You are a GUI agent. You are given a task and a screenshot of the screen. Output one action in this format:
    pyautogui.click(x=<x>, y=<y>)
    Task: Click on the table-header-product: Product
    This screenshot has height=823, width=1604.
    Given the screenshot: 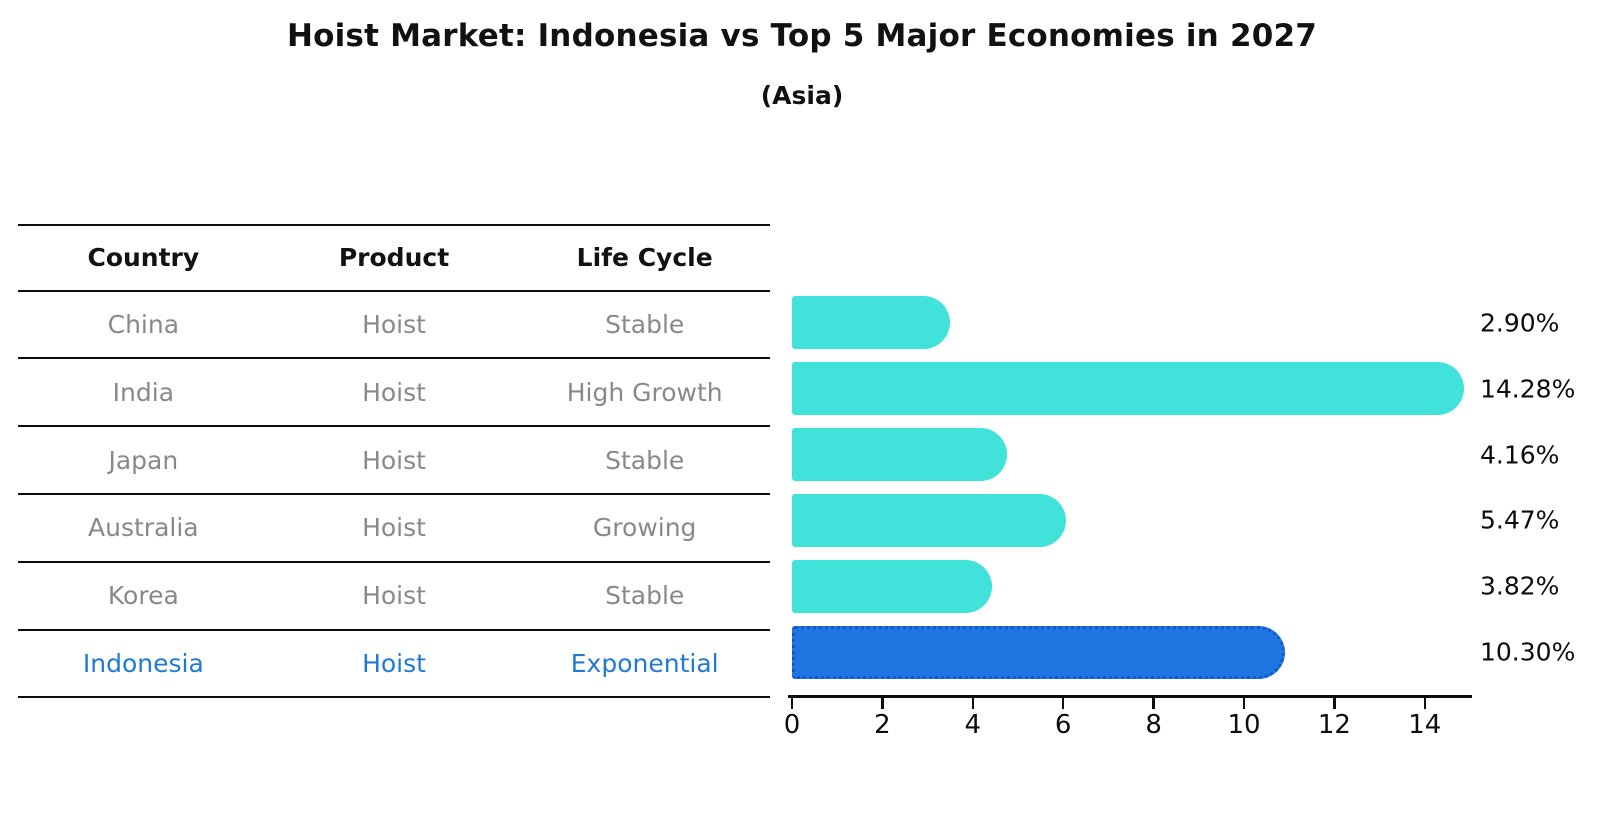 What is the action you would take?
    pyautogui.click(x=394, y=258)
    